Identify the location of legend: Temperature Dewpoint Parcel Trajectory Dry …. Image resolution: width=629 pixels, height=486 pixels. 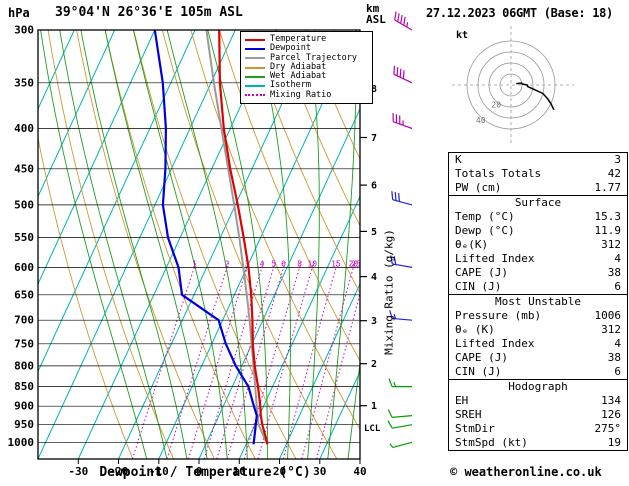
(306, 68).